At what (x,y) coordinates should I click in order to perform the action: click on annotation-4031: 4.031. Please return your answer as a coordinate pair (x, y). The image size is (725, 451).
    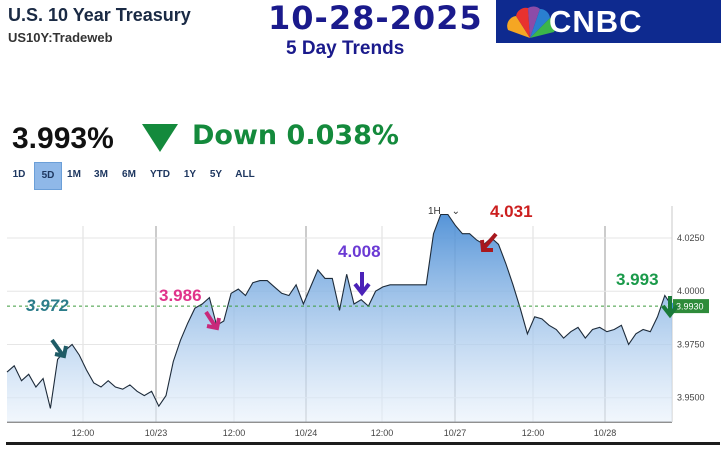
    Looking at the image, I should click on (511, 211).